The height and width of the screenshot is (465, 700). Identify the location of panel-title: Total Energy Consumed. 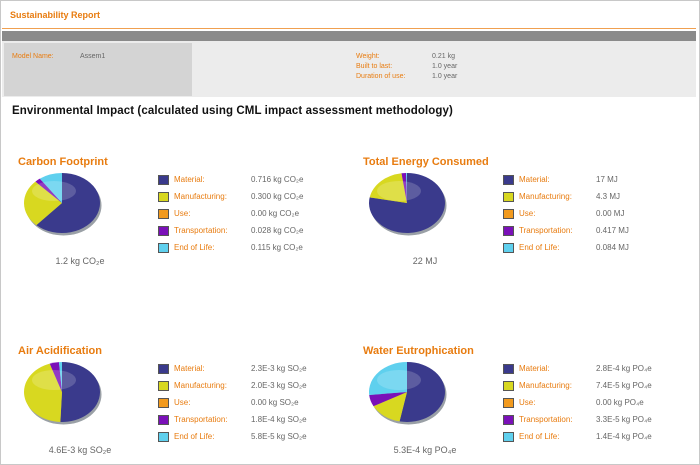
(426, 162).